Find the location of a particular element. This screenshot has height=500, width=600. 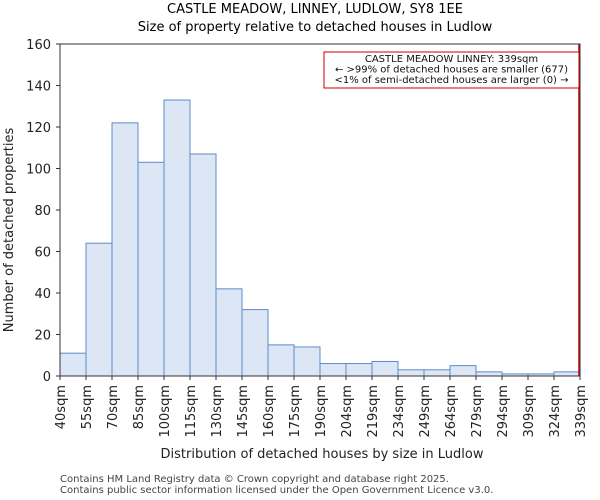

x-tick-label: 309sqm is located at coordinates (529, 411).